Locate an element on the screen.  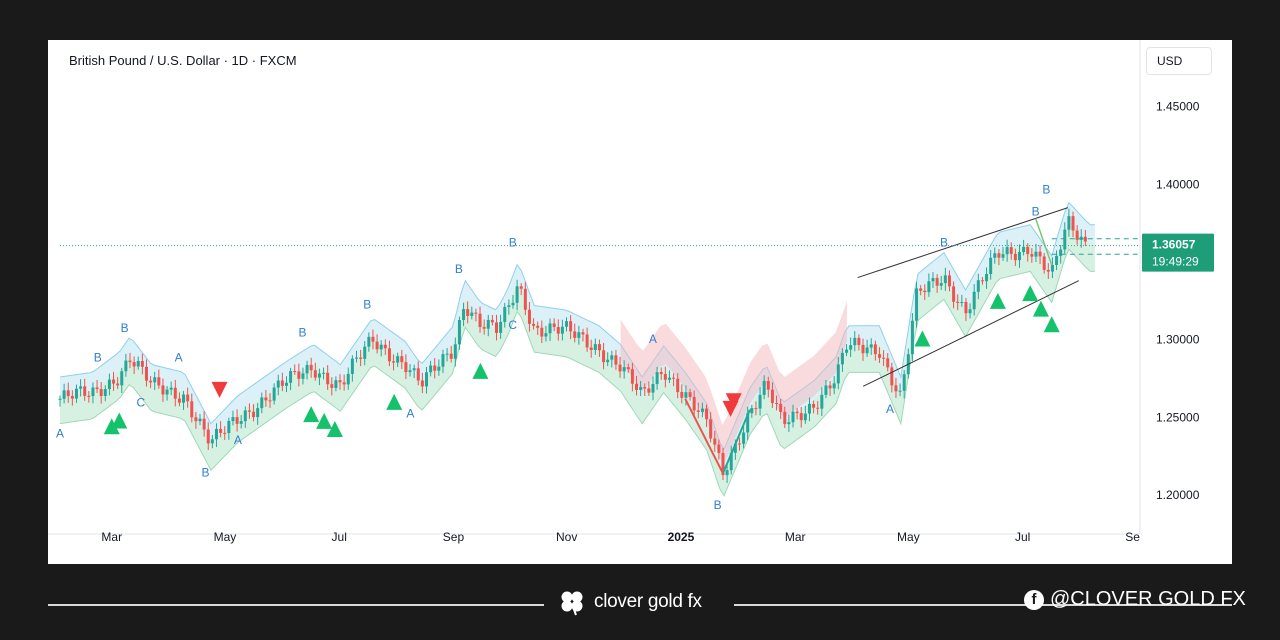
x-tick-label: 2025 is located at coordinates (681, 537).